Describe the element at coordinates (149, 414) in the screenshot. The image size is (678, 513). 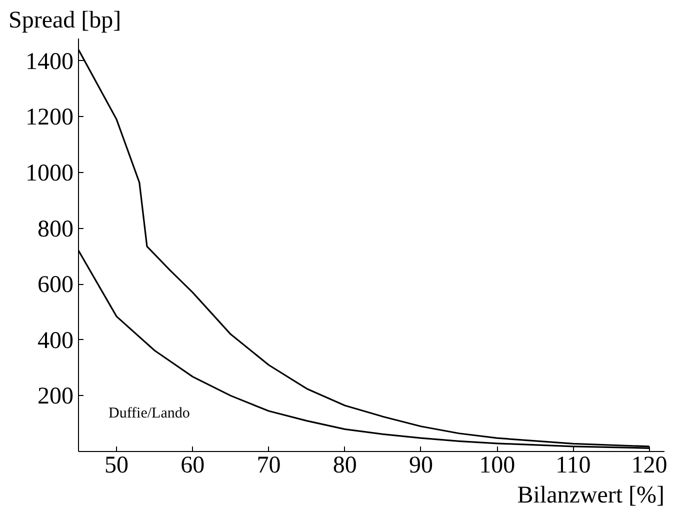
I see `annotation: Duffie/Lando` at that location.